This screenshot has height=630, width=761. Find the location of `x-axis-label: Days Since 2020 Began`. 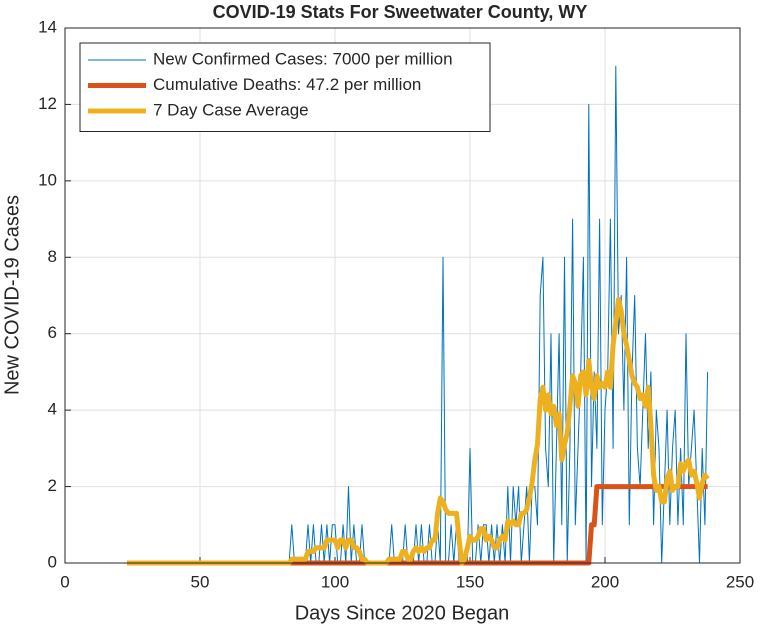

x-axis-label: Days Since 2020 Began is located at coordinates (402, 613).